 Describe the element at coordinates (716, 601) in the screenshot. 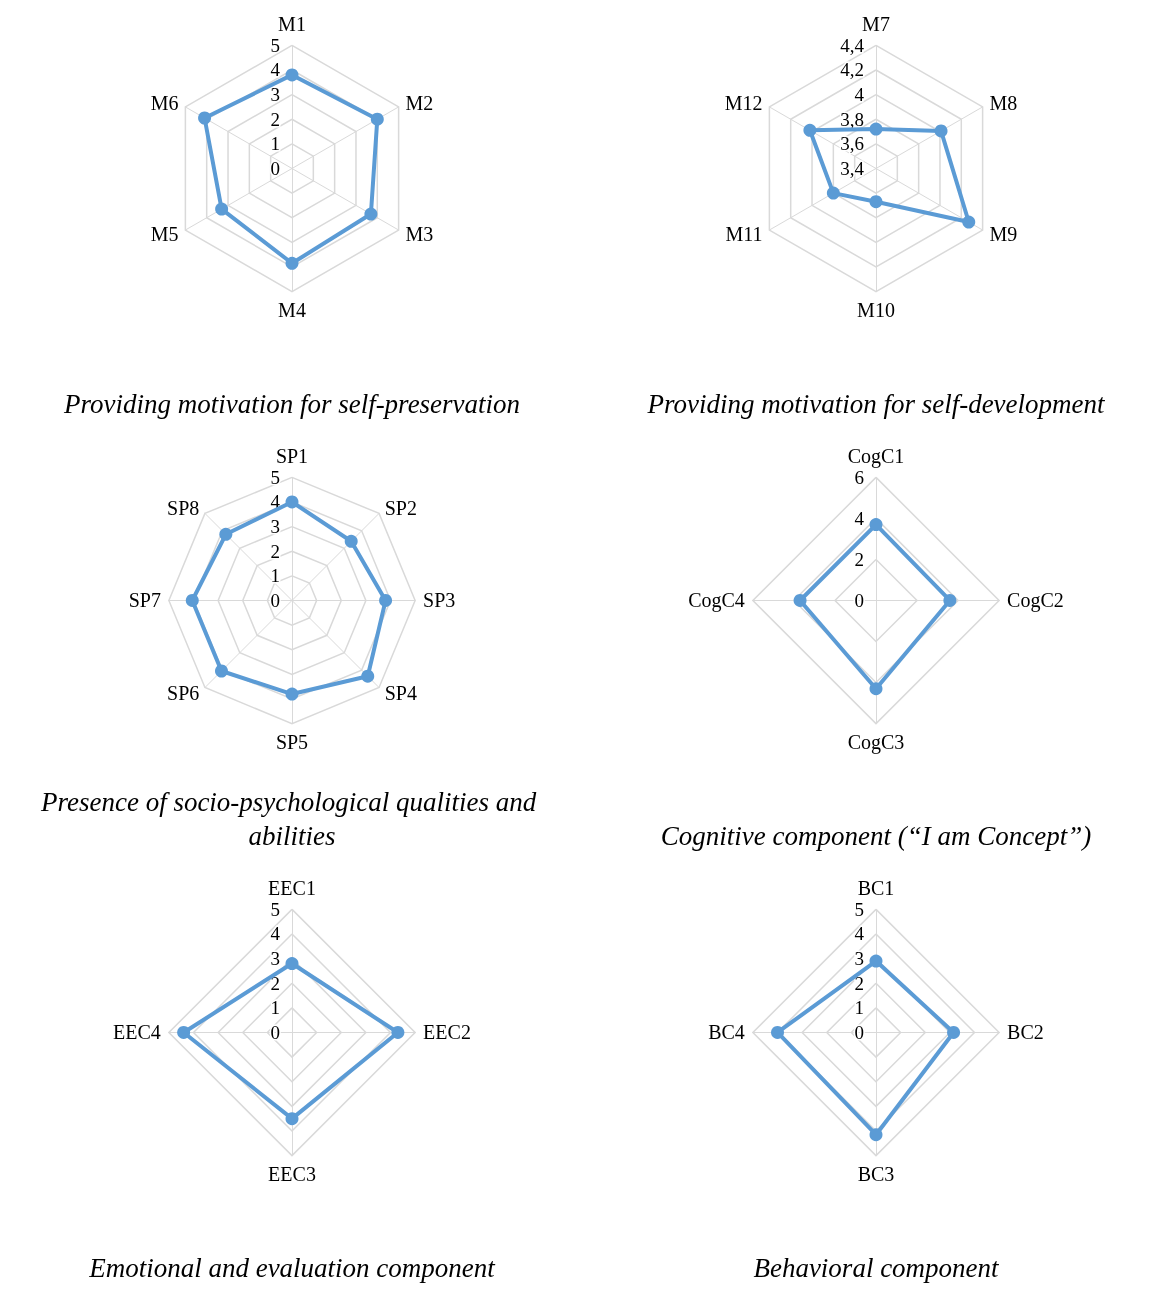

I see `spoke-label: CogC4` at that location.